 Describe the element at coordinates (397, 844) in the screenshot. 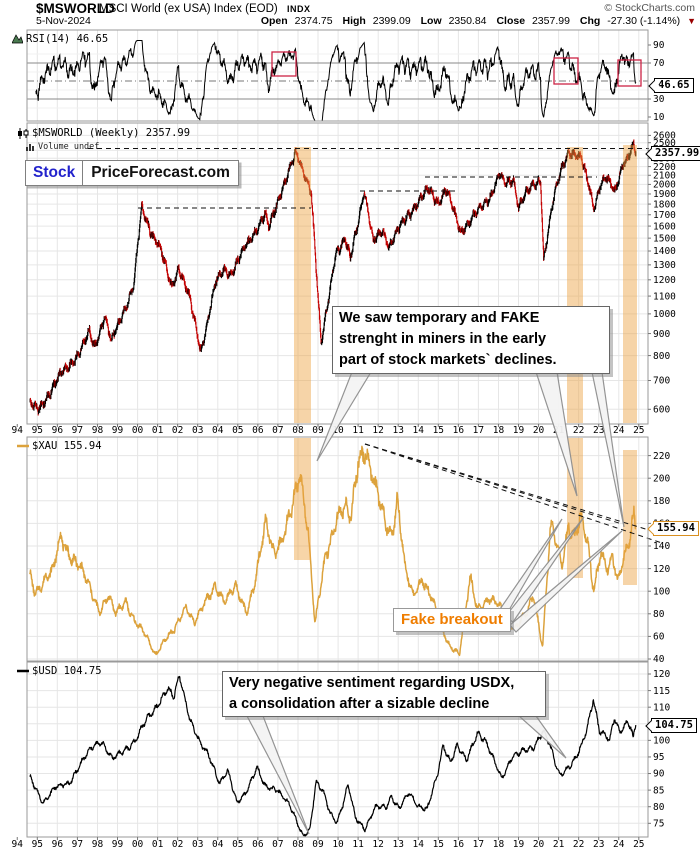

I see `svg-text: 13` at that location.